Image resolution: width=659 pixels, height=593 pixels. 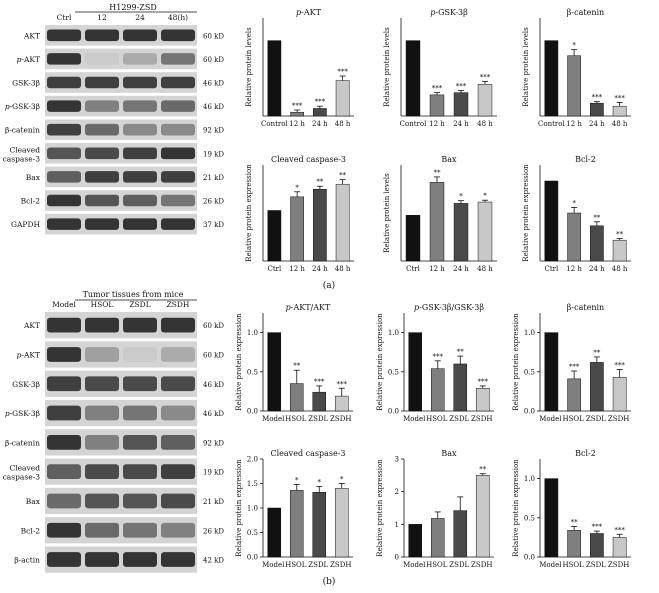 I want to click on kd-label: 92 kD, so click(x=213, y=443).